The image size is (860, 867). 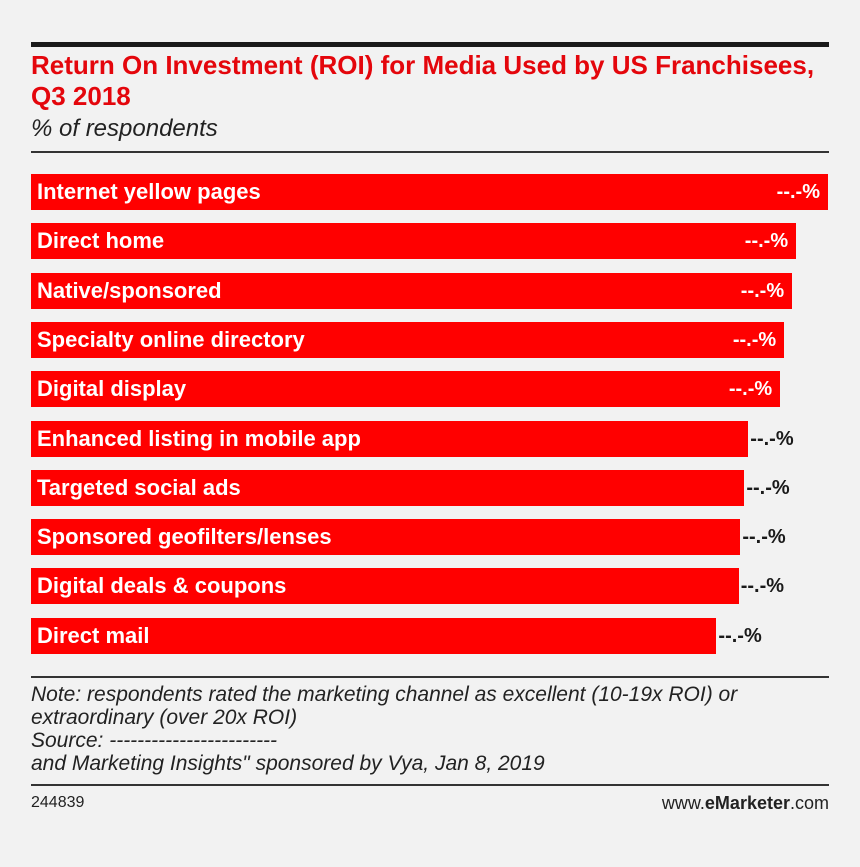 I want to click on site-suffix: .com, so click(x=809, y=803).